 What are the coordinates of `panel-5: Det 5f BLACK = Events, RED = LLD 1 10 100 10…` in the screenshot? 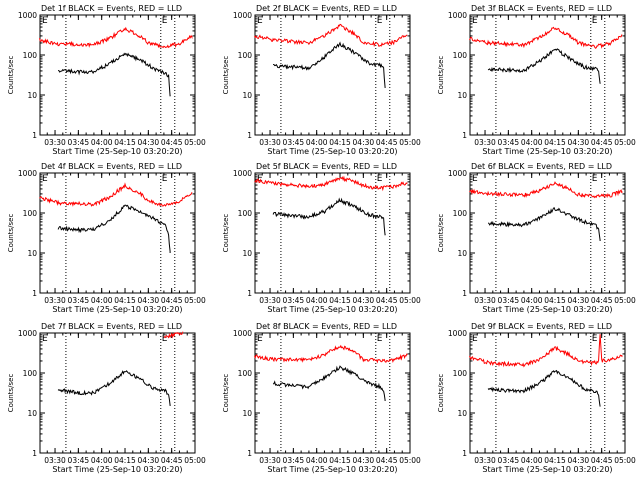 It's located at (321, 238).